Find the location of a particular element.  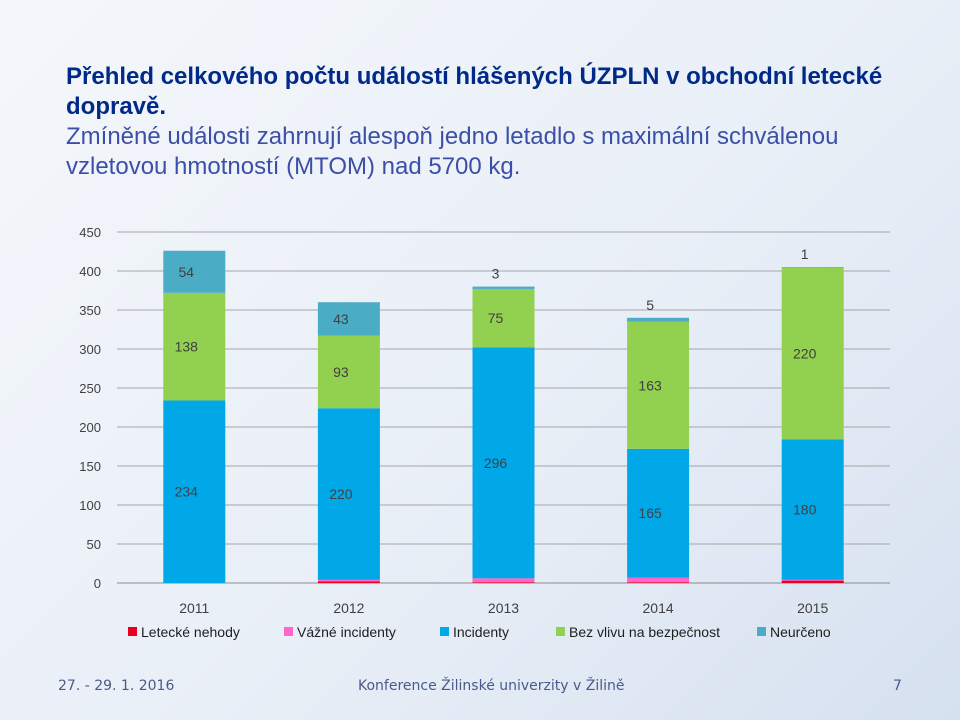

data-label: 180 is located at coordinates (805, 510).